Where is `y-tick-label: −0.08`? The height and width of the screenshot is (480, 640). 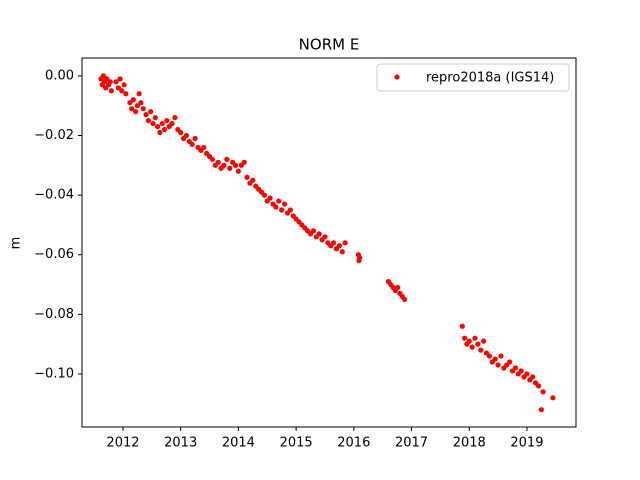 y-tick-label: −0.08 is located at coordinates (54, 314).